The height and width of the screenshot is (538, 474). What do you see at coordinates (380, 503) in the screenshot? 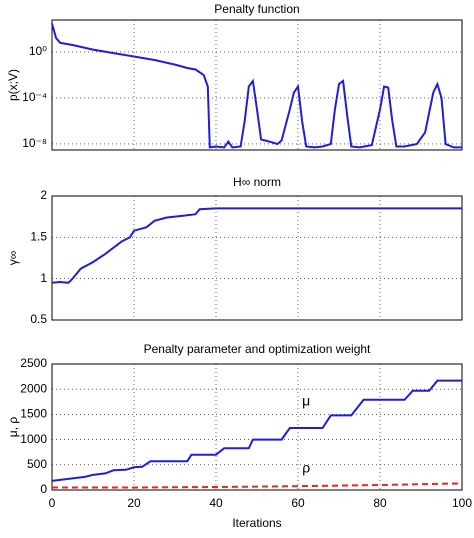
I see `x-tick-label: 80` at bounding box center [380, 503].